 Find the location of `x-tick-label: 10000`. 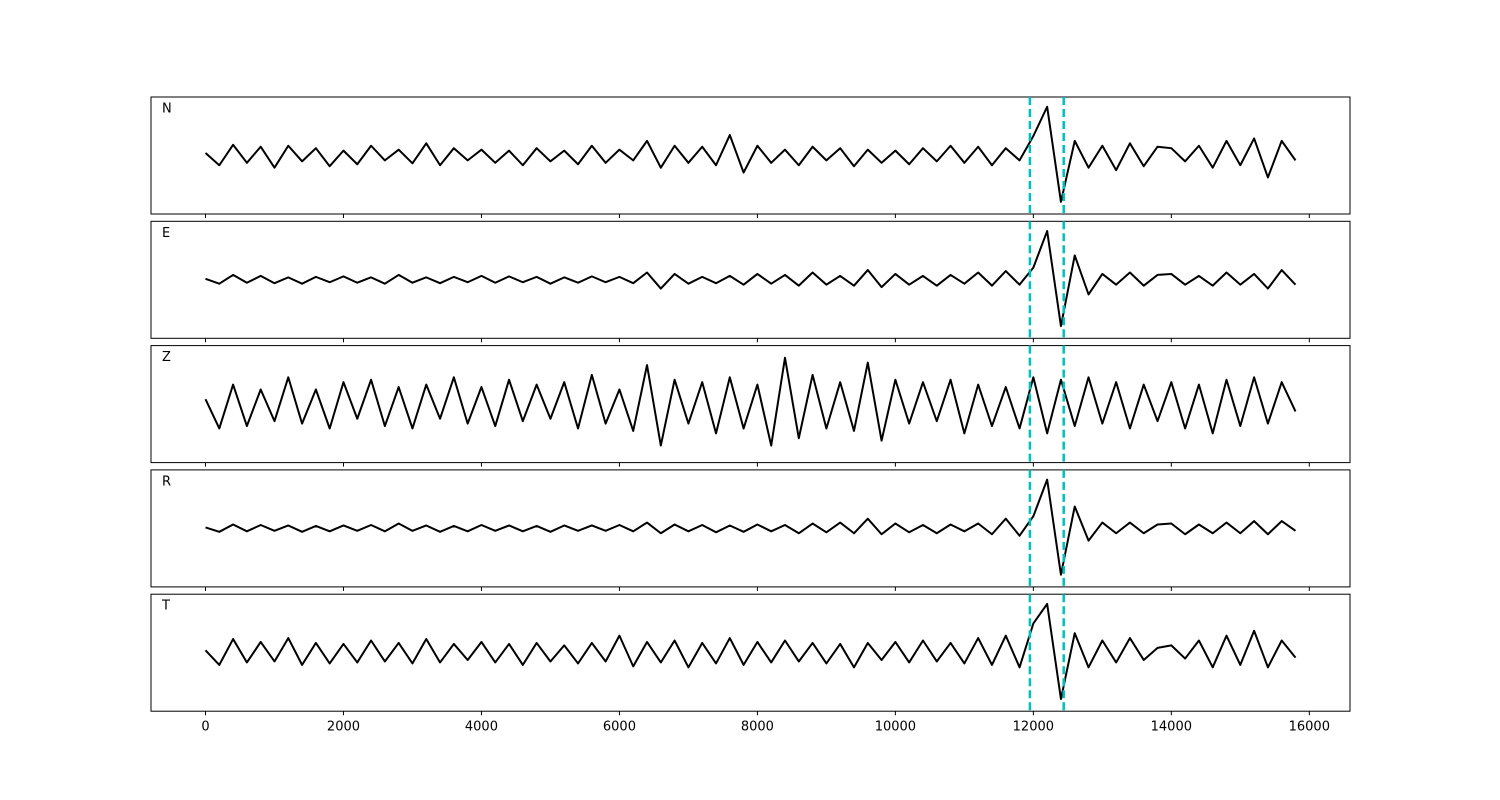

x-tick-label: 10000 is located at coordinates (895, 727).